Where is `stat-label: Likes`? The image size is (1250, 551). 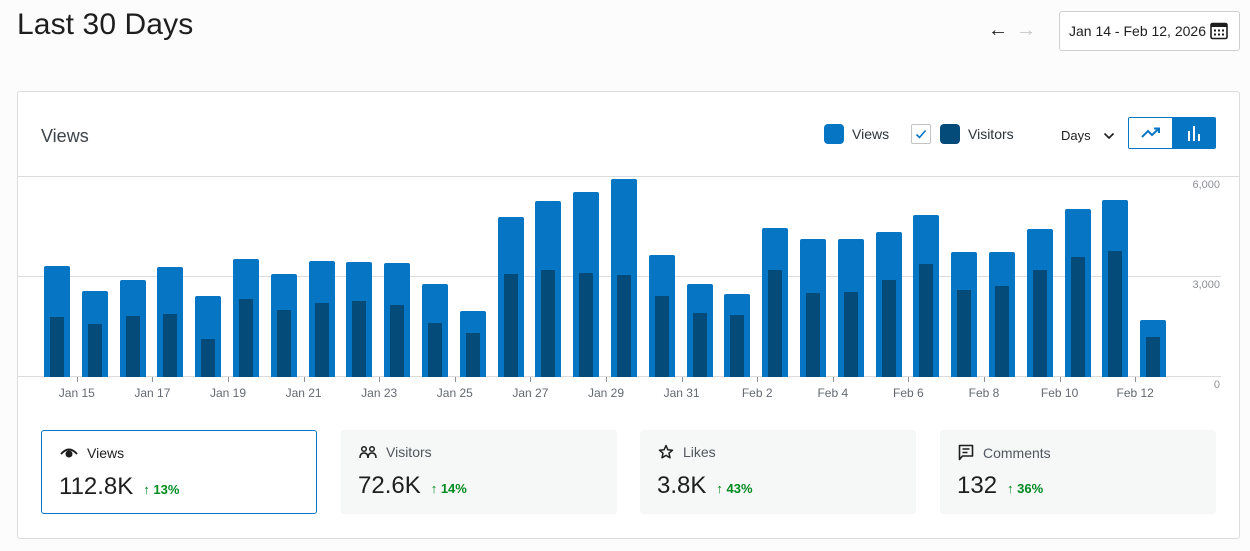 stat-label: Likes is located at coordinates (687, 452).